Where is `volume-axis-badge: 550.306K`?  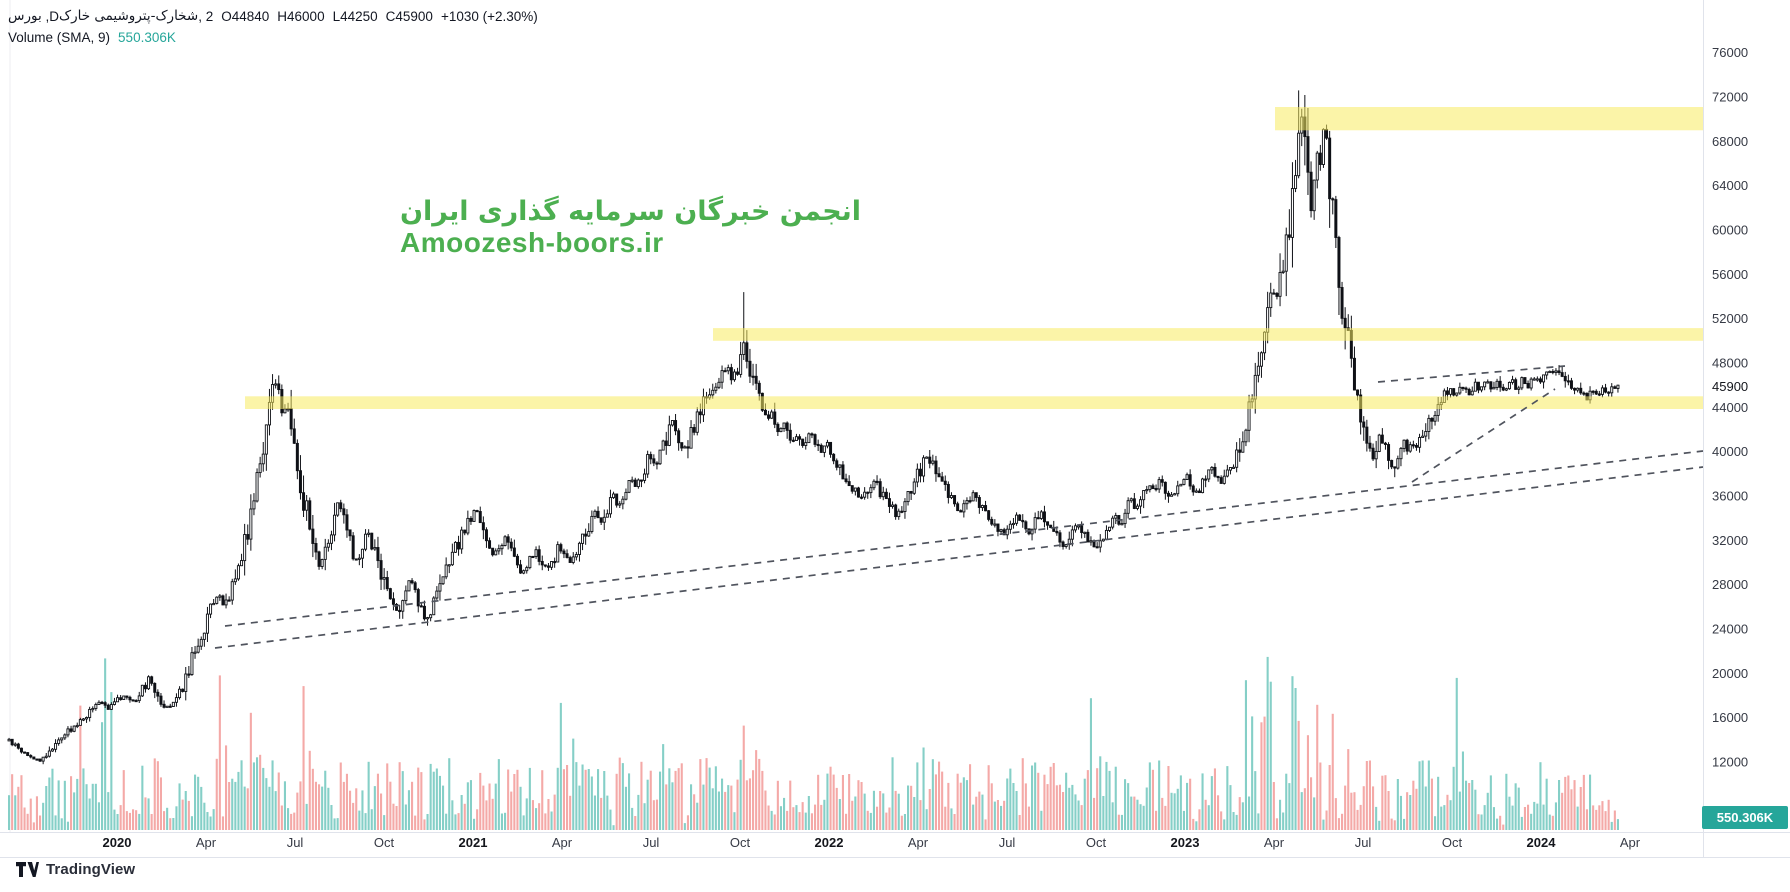 volume-axis-badge: 550.306K is located at coordinates (1745, 817).